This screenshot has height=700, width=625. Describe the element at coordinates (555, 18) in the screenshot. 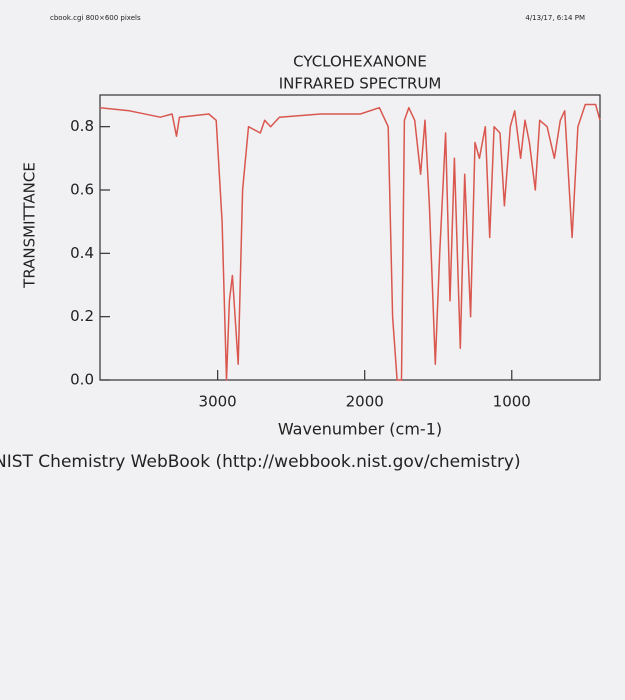

I see `header-right: 4/13/17, 6:14 PM` at that location.